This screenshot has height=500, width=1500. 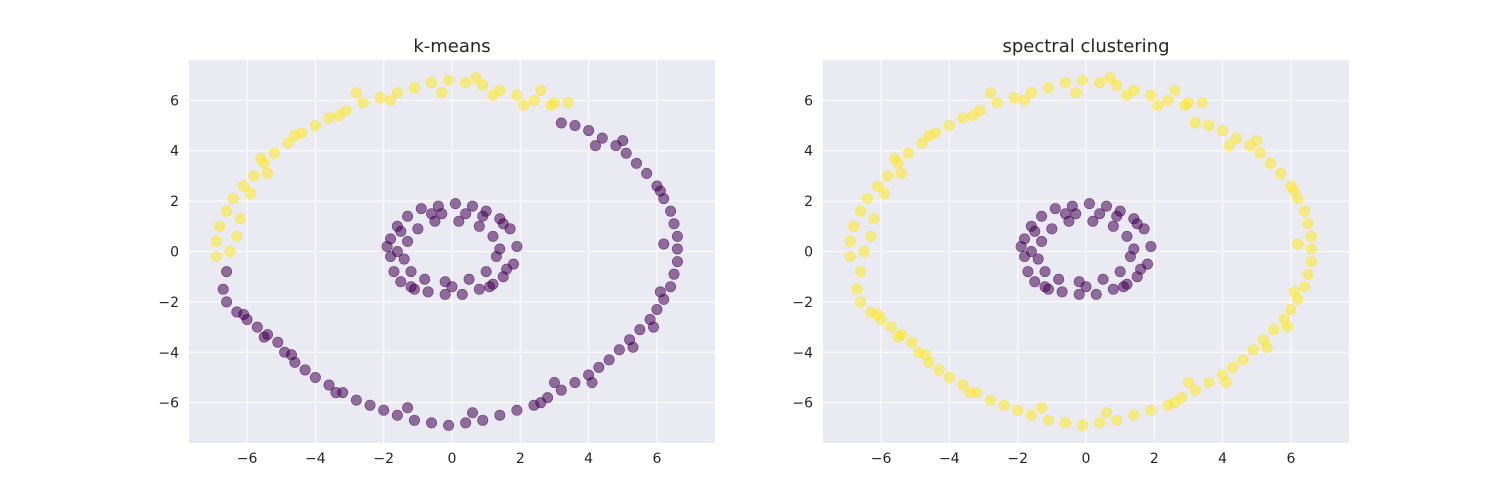 I want to click on spectral-y-tick-label: −2, so click(x=802, y=303).